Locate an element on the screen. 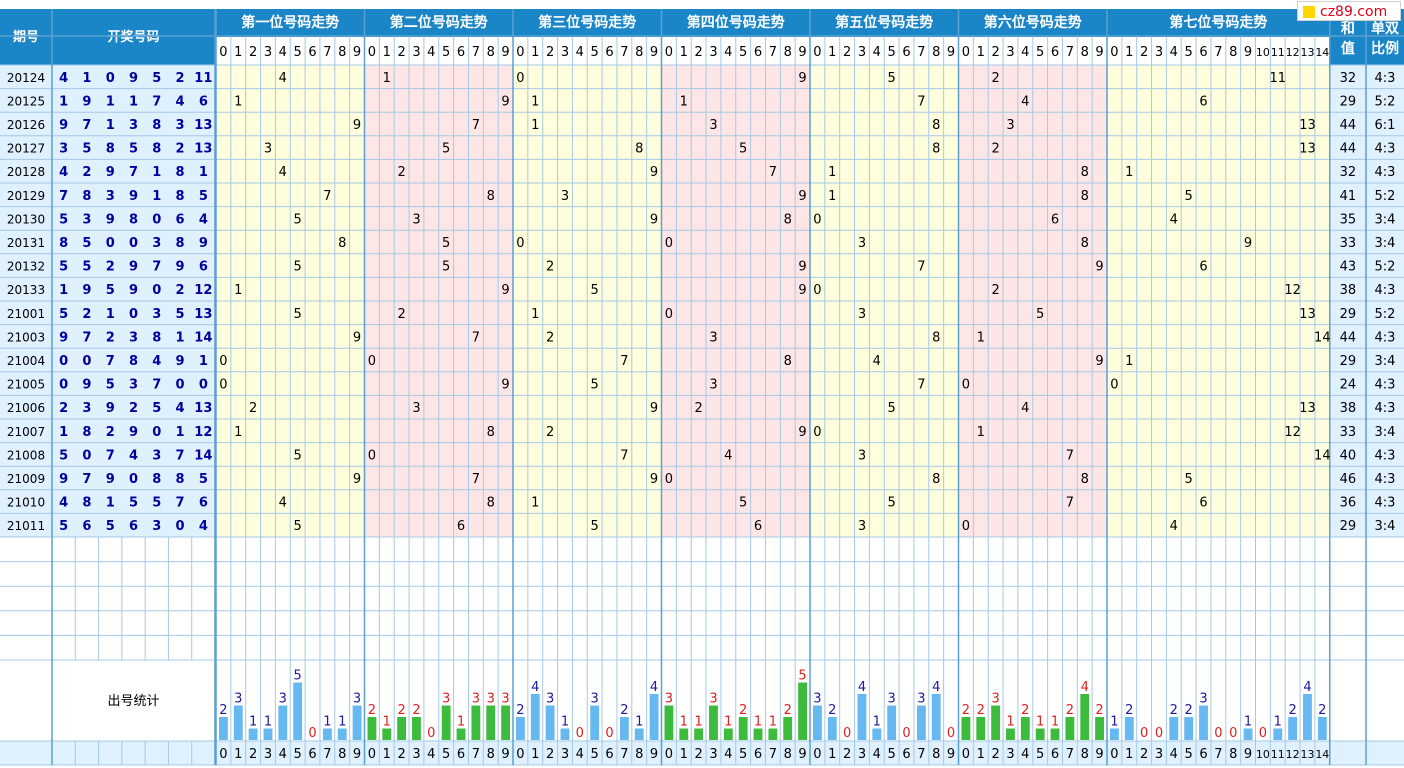 The width and height of the screenshot is (1404, 768). digit-header: 0 is located at coordinates (669, 52).